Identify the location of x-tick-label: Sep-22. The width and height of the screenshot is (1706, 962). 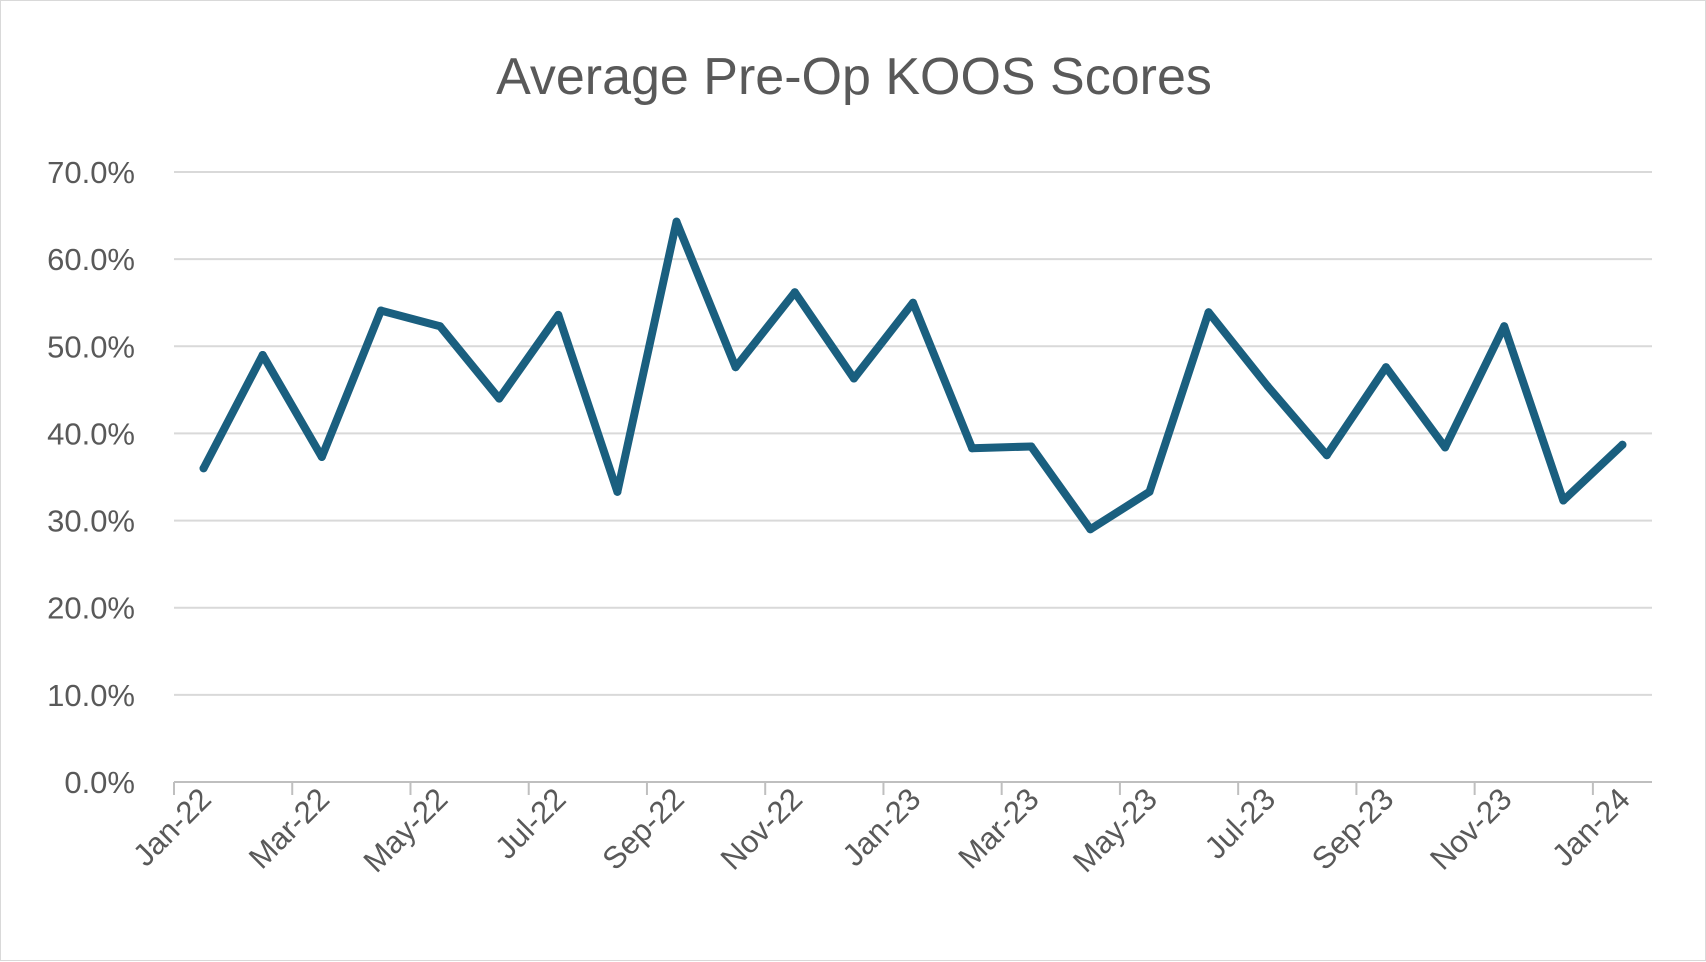
(642, 828).